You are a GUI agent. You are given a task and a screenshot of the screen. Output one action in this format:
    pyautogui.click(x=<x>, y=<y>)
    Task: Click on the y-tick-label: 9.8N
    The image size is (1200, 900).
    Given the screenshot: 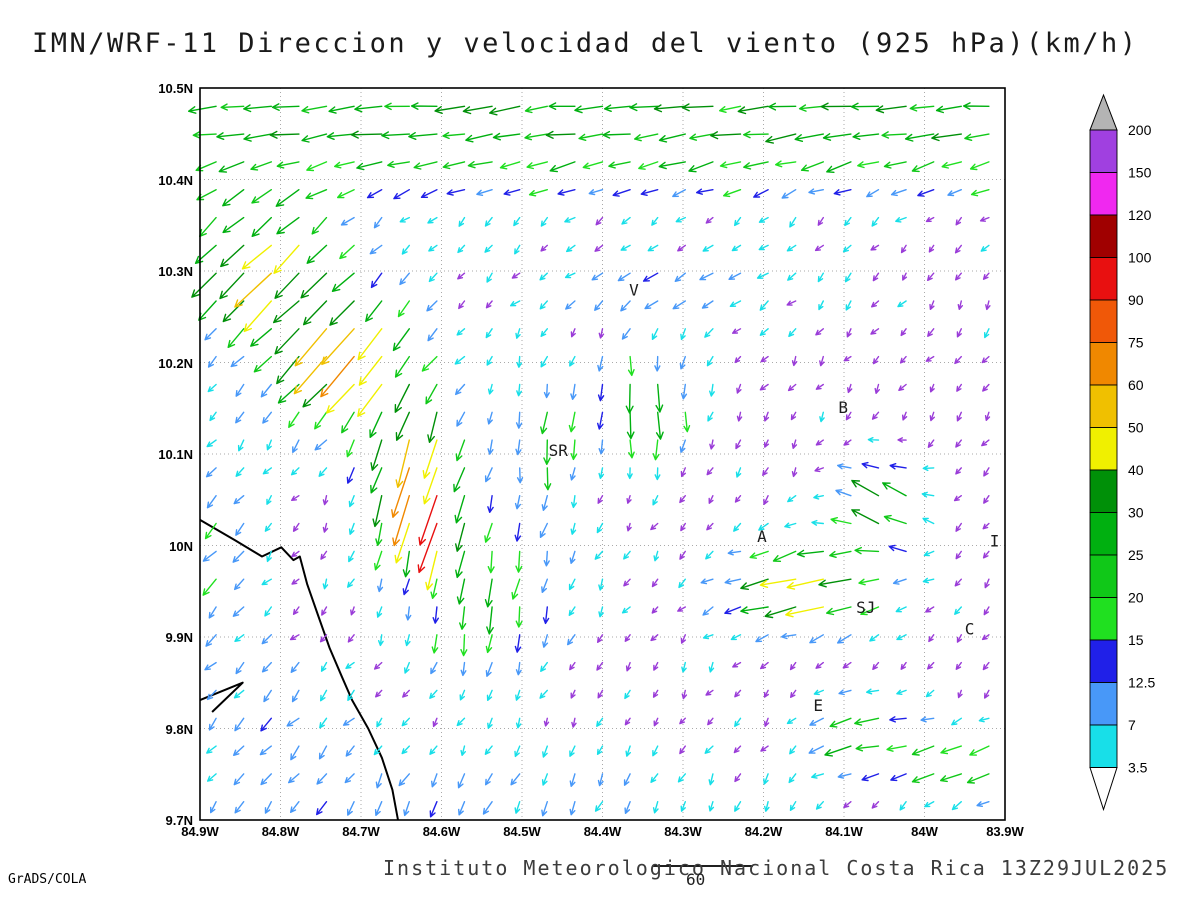 What is the action you would take?
    pyautogui.click(x=179, y=729)
    